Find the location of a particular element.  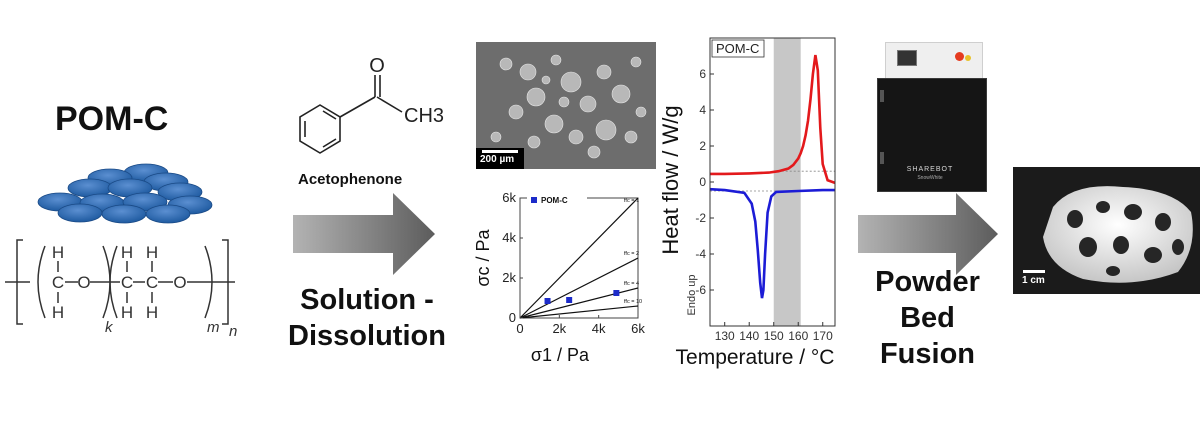

y-axis-label: Heat flow / W/g is located at coordinates (670, 179).